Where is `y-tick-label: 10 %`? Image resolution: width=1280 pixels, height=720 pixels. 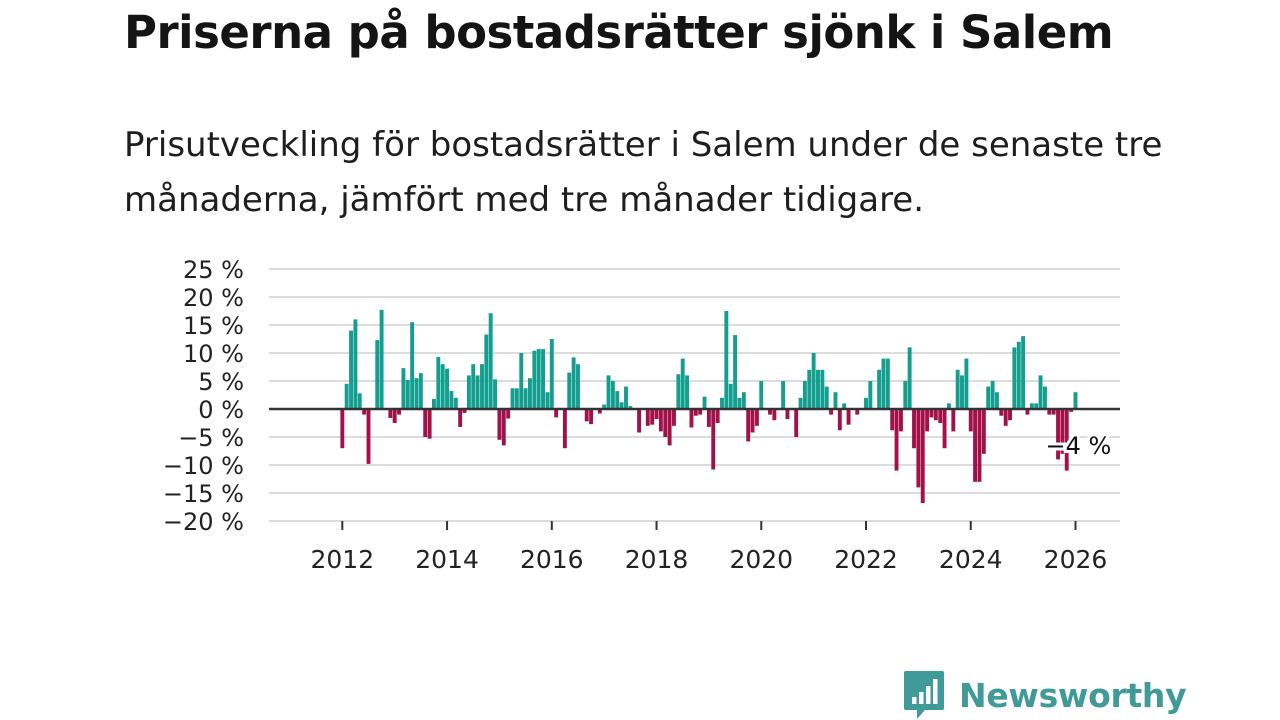
y-tick-label: 10 % is located at coordinates (213, 354).